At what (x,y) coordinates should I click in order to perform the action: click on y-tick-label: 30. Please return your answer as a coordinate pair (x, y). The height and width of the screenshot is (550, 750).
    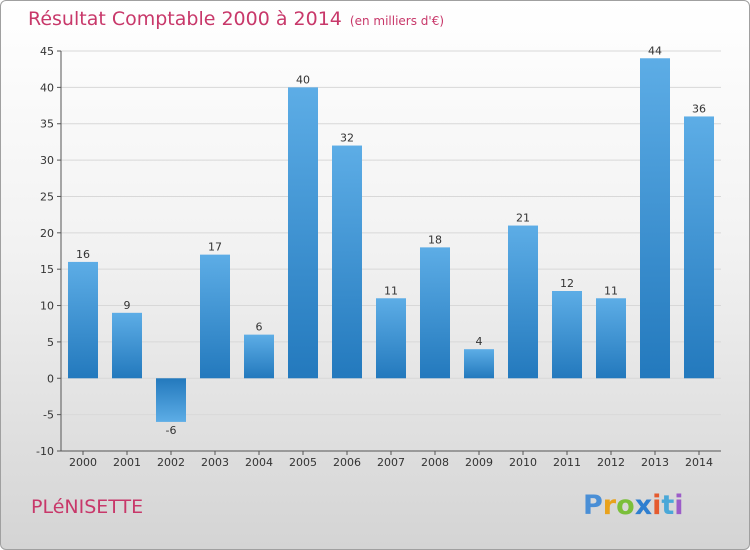
    Looking at the image, I should click on (47, 160).